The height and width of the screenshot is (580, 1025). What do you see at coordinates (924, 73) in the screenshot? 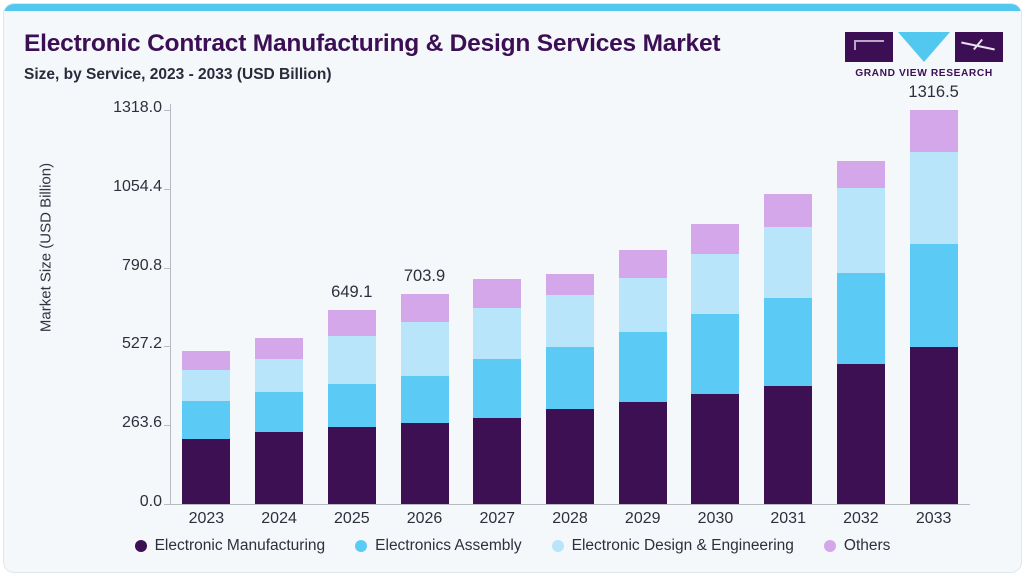
I see `logo-wordmark: GRAND VIEW RESEARCH` at bounding box center [924, 73].